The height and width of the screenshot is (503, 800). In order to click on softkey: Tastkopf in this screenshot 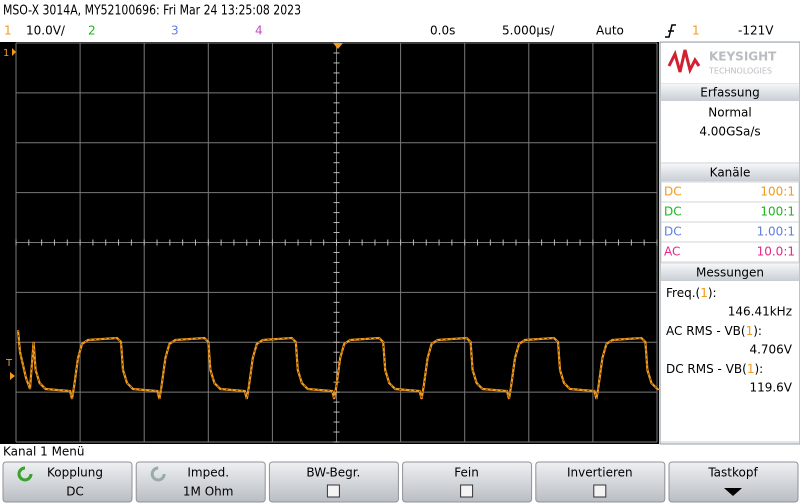, I will do `click(733, 482)`.